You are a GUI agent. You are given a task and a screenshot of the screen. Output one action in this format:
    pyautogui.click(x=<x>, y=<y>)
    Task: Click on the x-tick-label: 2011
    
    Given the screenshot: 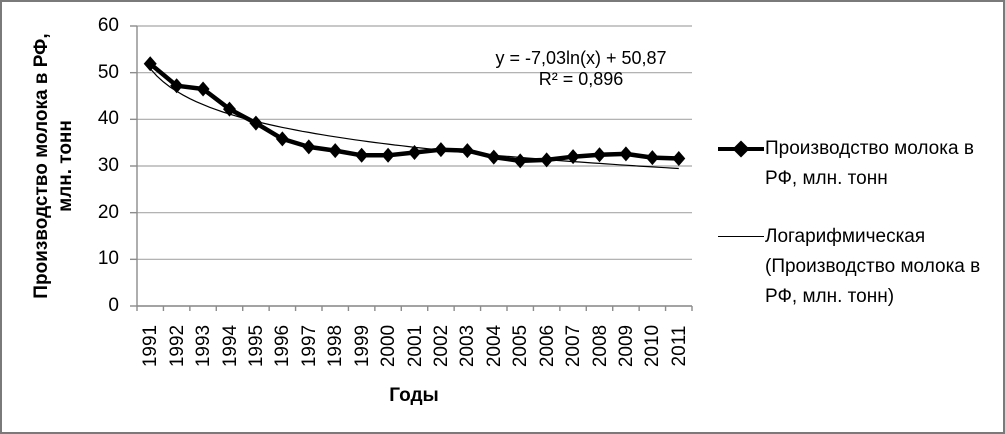 What is the action you would take?
    pyautogui.click(x=679, y=346)
    